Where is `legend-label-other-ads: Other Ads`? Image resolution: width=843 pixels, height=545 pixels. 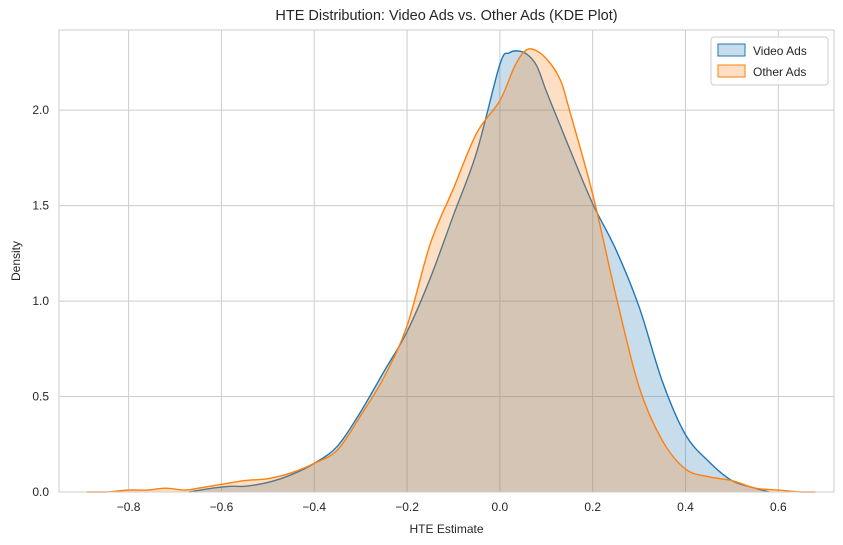
legend-label-other-ads: Other Ads is located at coordinates (779, 72).